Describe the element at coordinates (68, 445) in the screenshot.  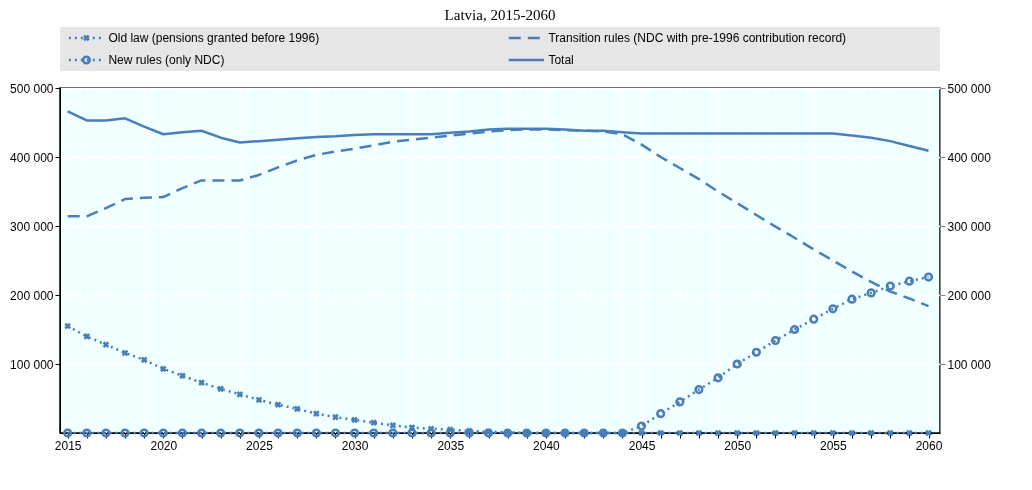
I see `x-tick-label: 2015` at that location.